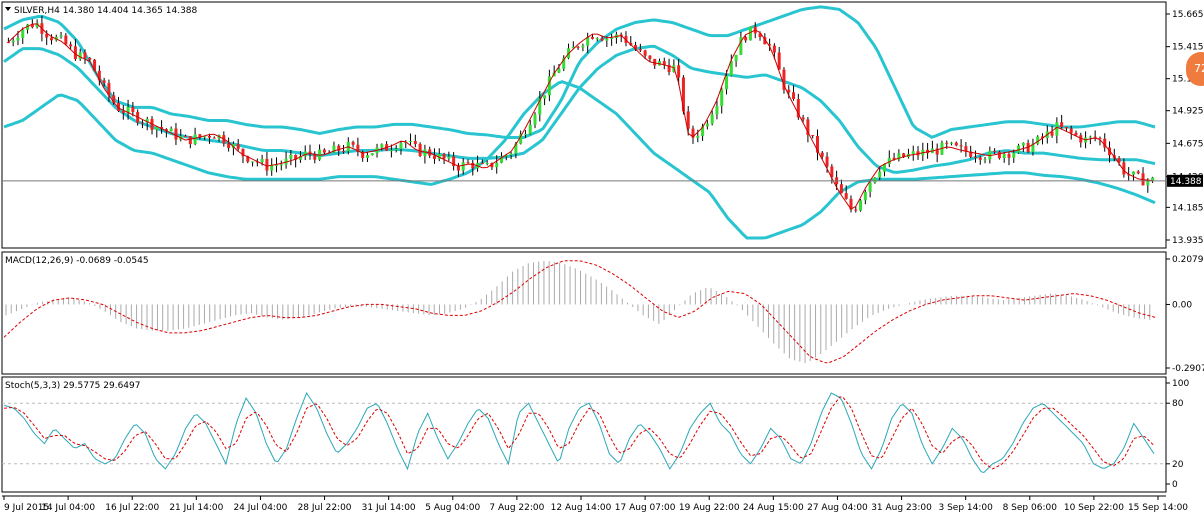  What do you see at coordinates (1188, 15) in the screenshot?
I see `price-tick-label: 15.665` at bounding box center [1188, 15].